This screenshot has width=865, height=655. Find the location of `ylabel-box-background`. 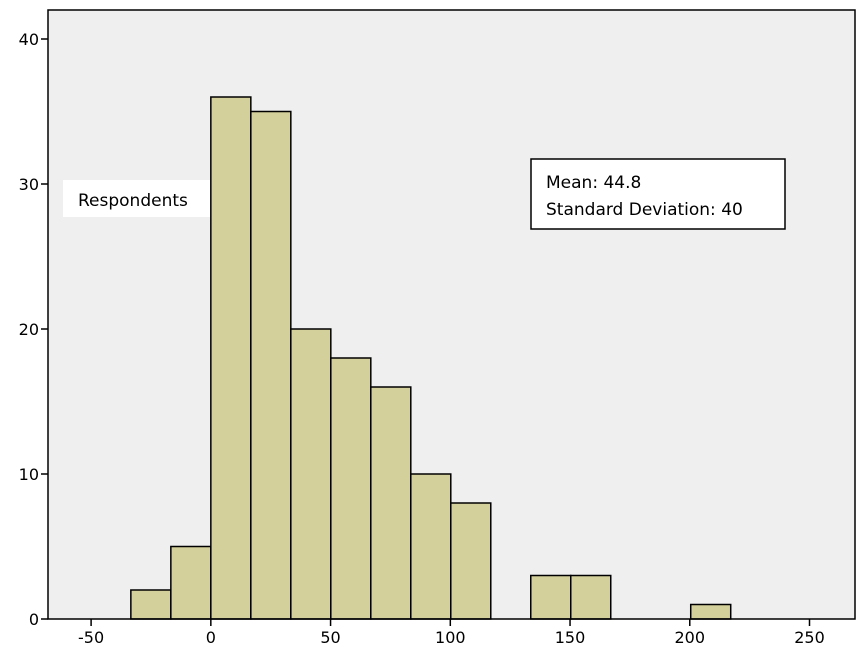

ylabel-box-background is located at coordinates (136, 198).